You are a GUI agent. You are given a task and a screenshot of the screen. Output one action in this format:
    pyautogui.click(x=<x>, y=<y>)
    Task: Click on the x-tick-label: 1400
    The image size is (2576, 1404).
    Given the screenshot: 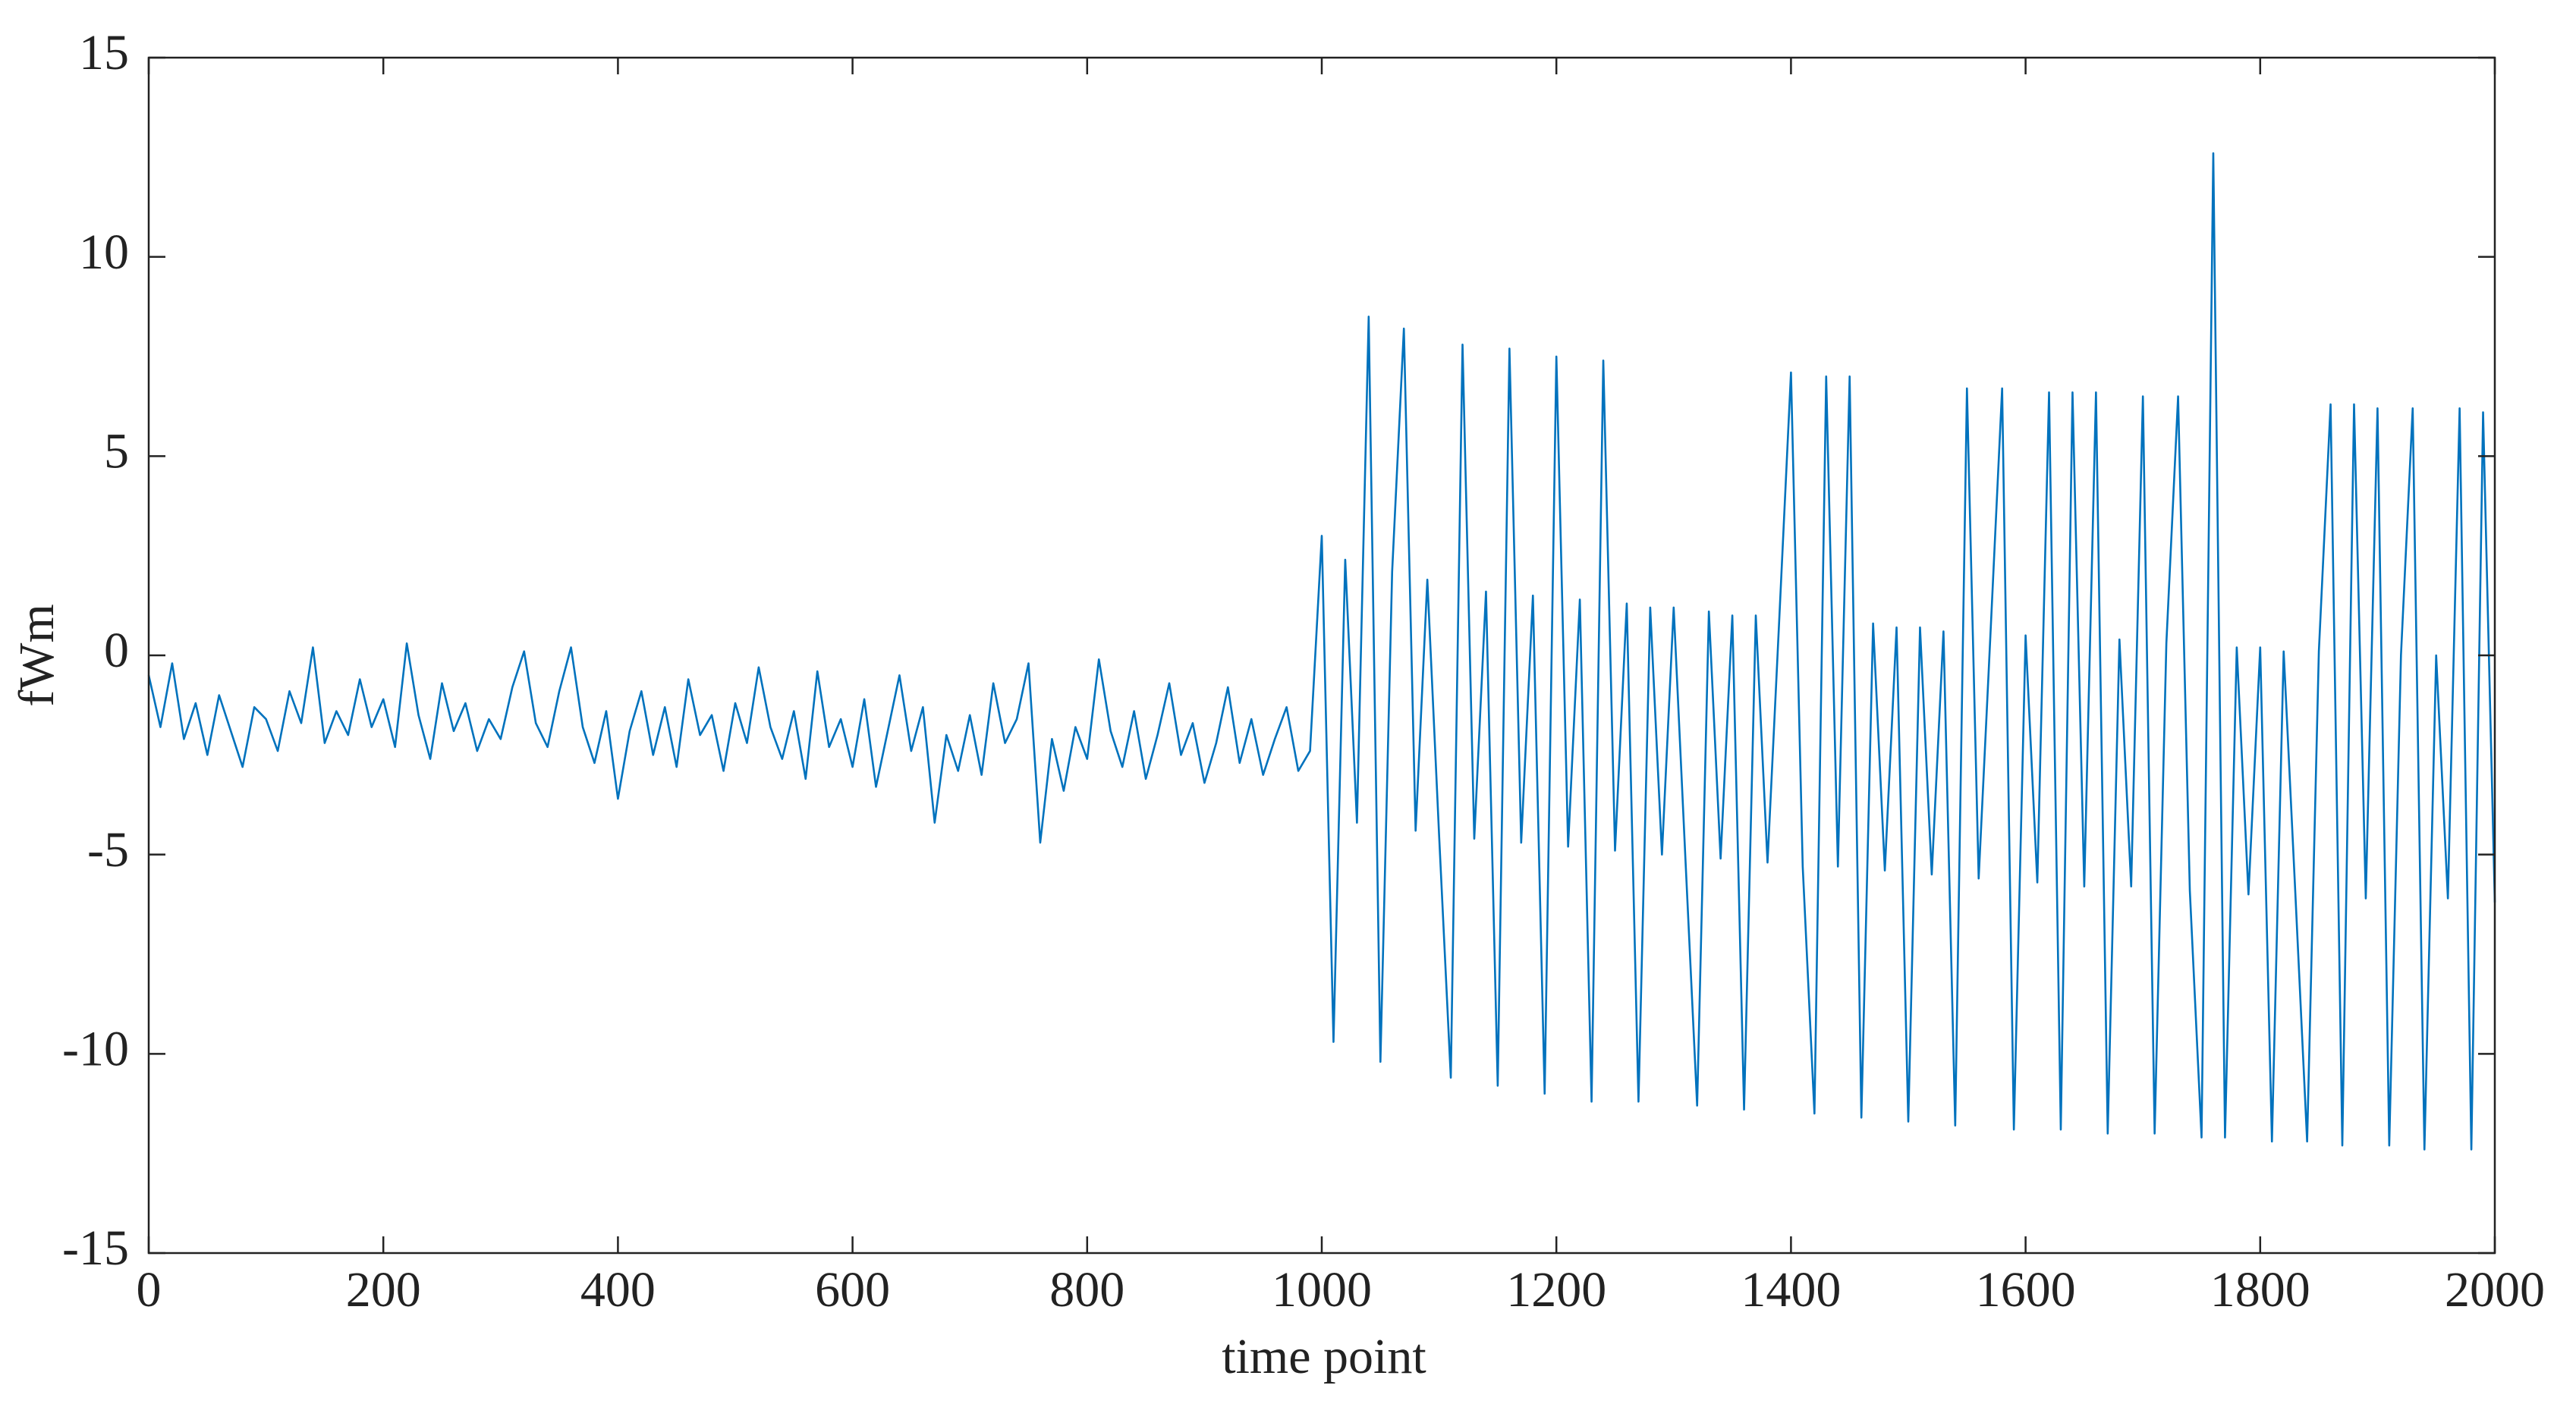 What is the action you would take?
    pyautogui.click(x=1791, y=1290)
    